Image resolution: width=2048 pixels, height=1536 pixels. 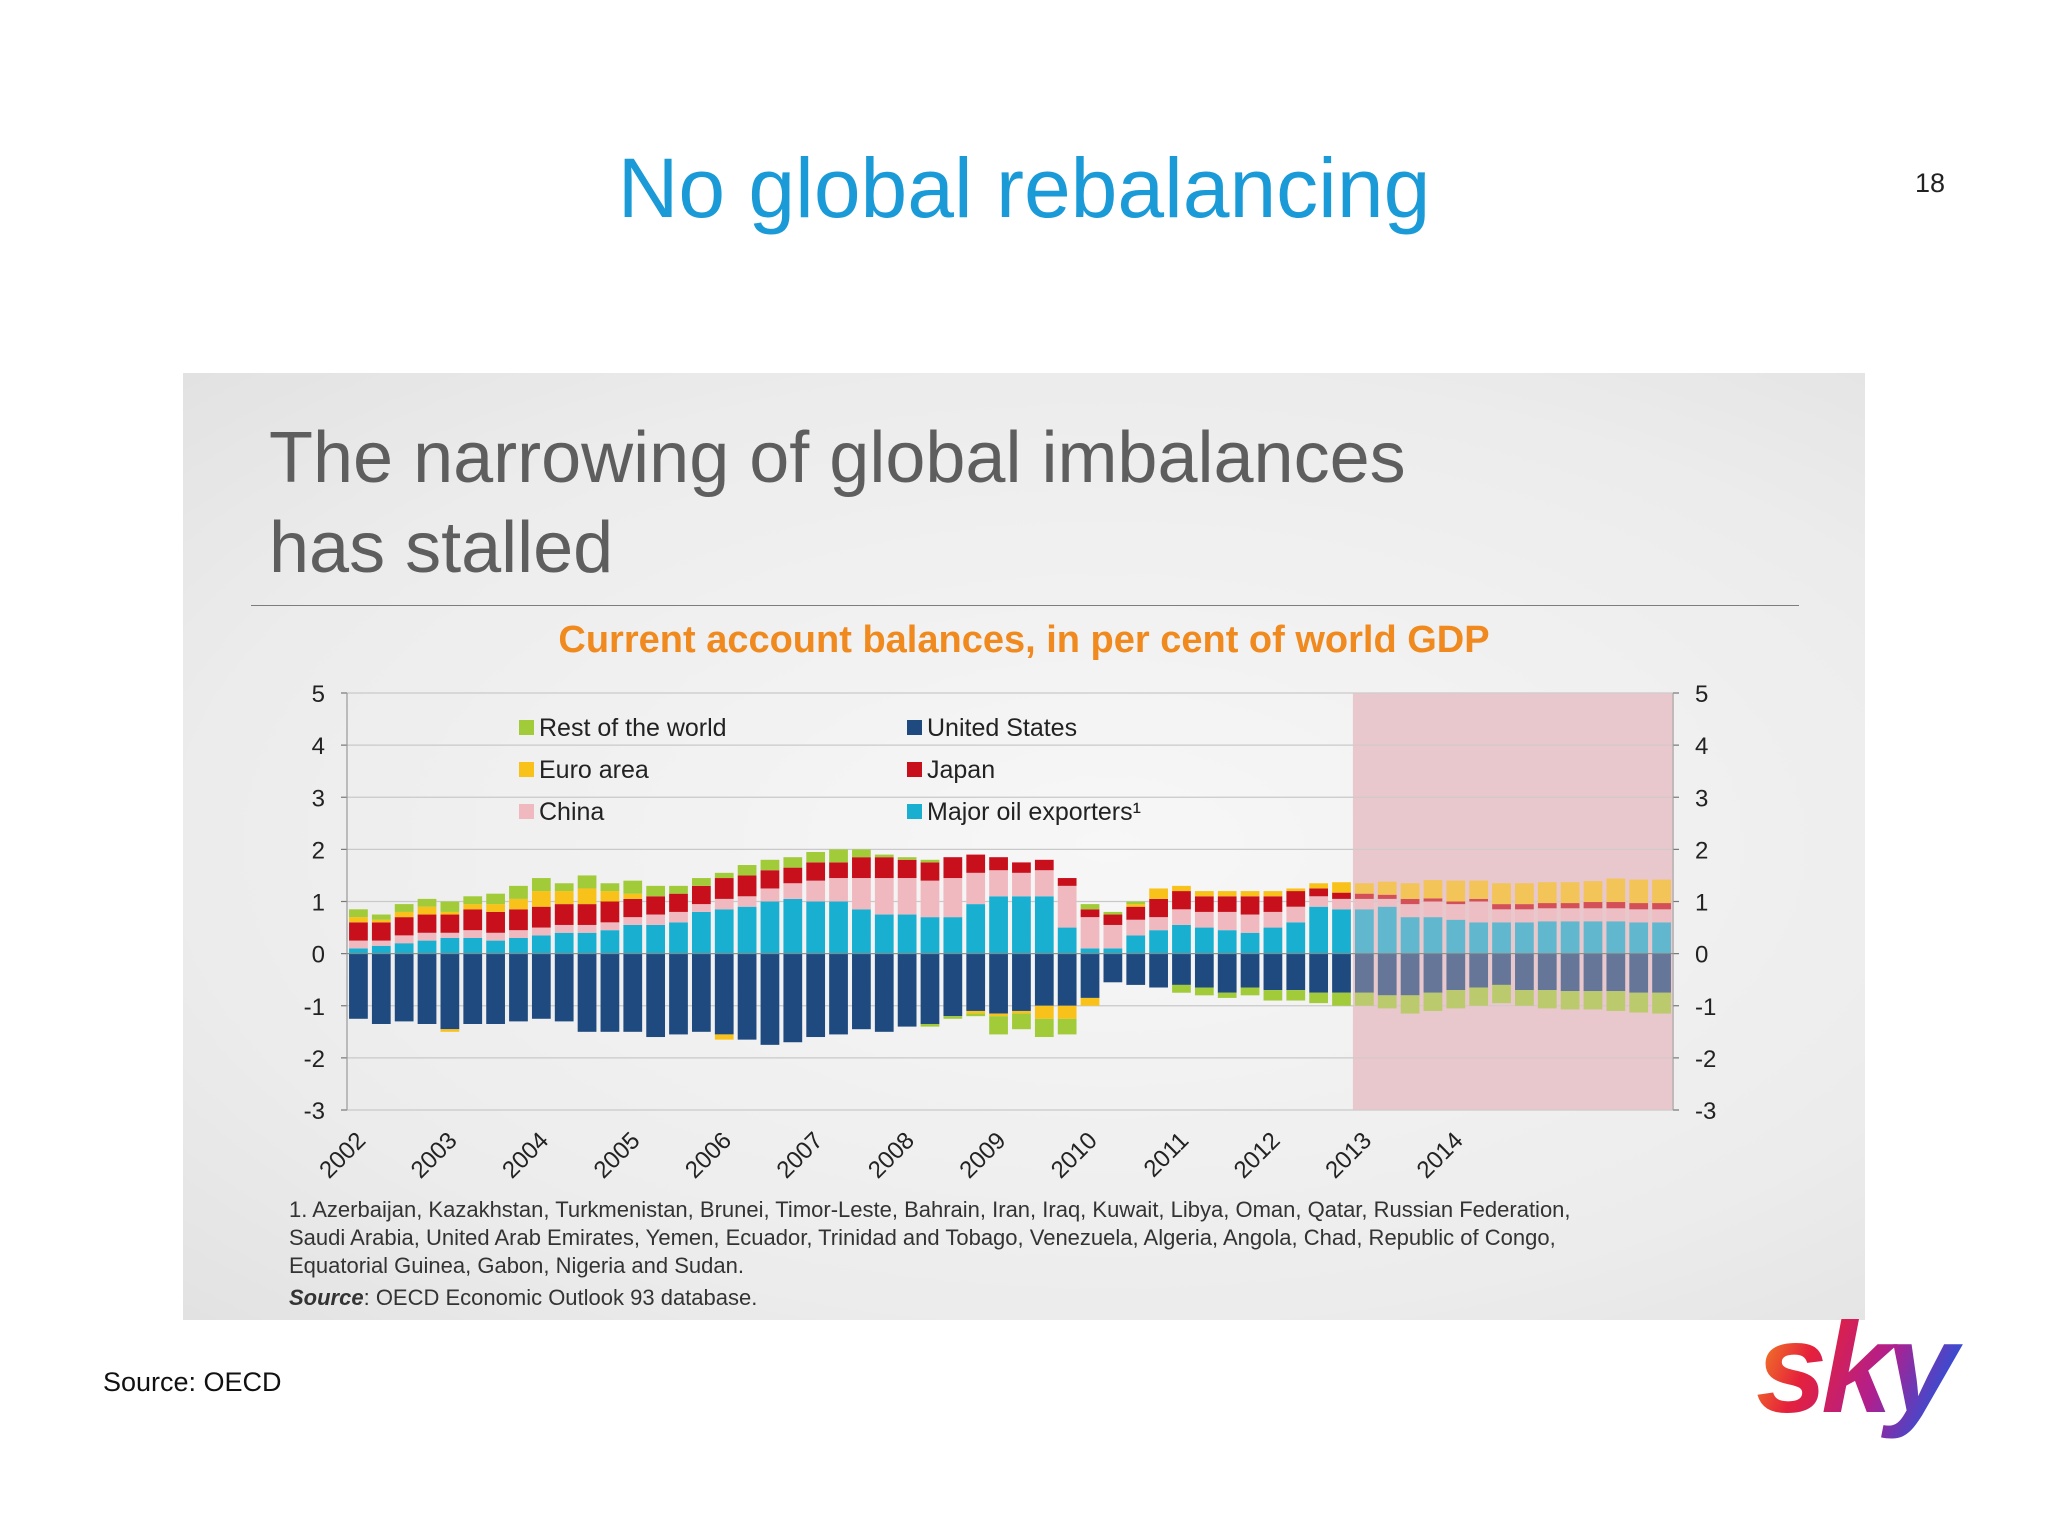 What do you see at coordinates (326, 1297) in the screenshot?
I see `source-label: Source` at bounding box center [326, 1297].